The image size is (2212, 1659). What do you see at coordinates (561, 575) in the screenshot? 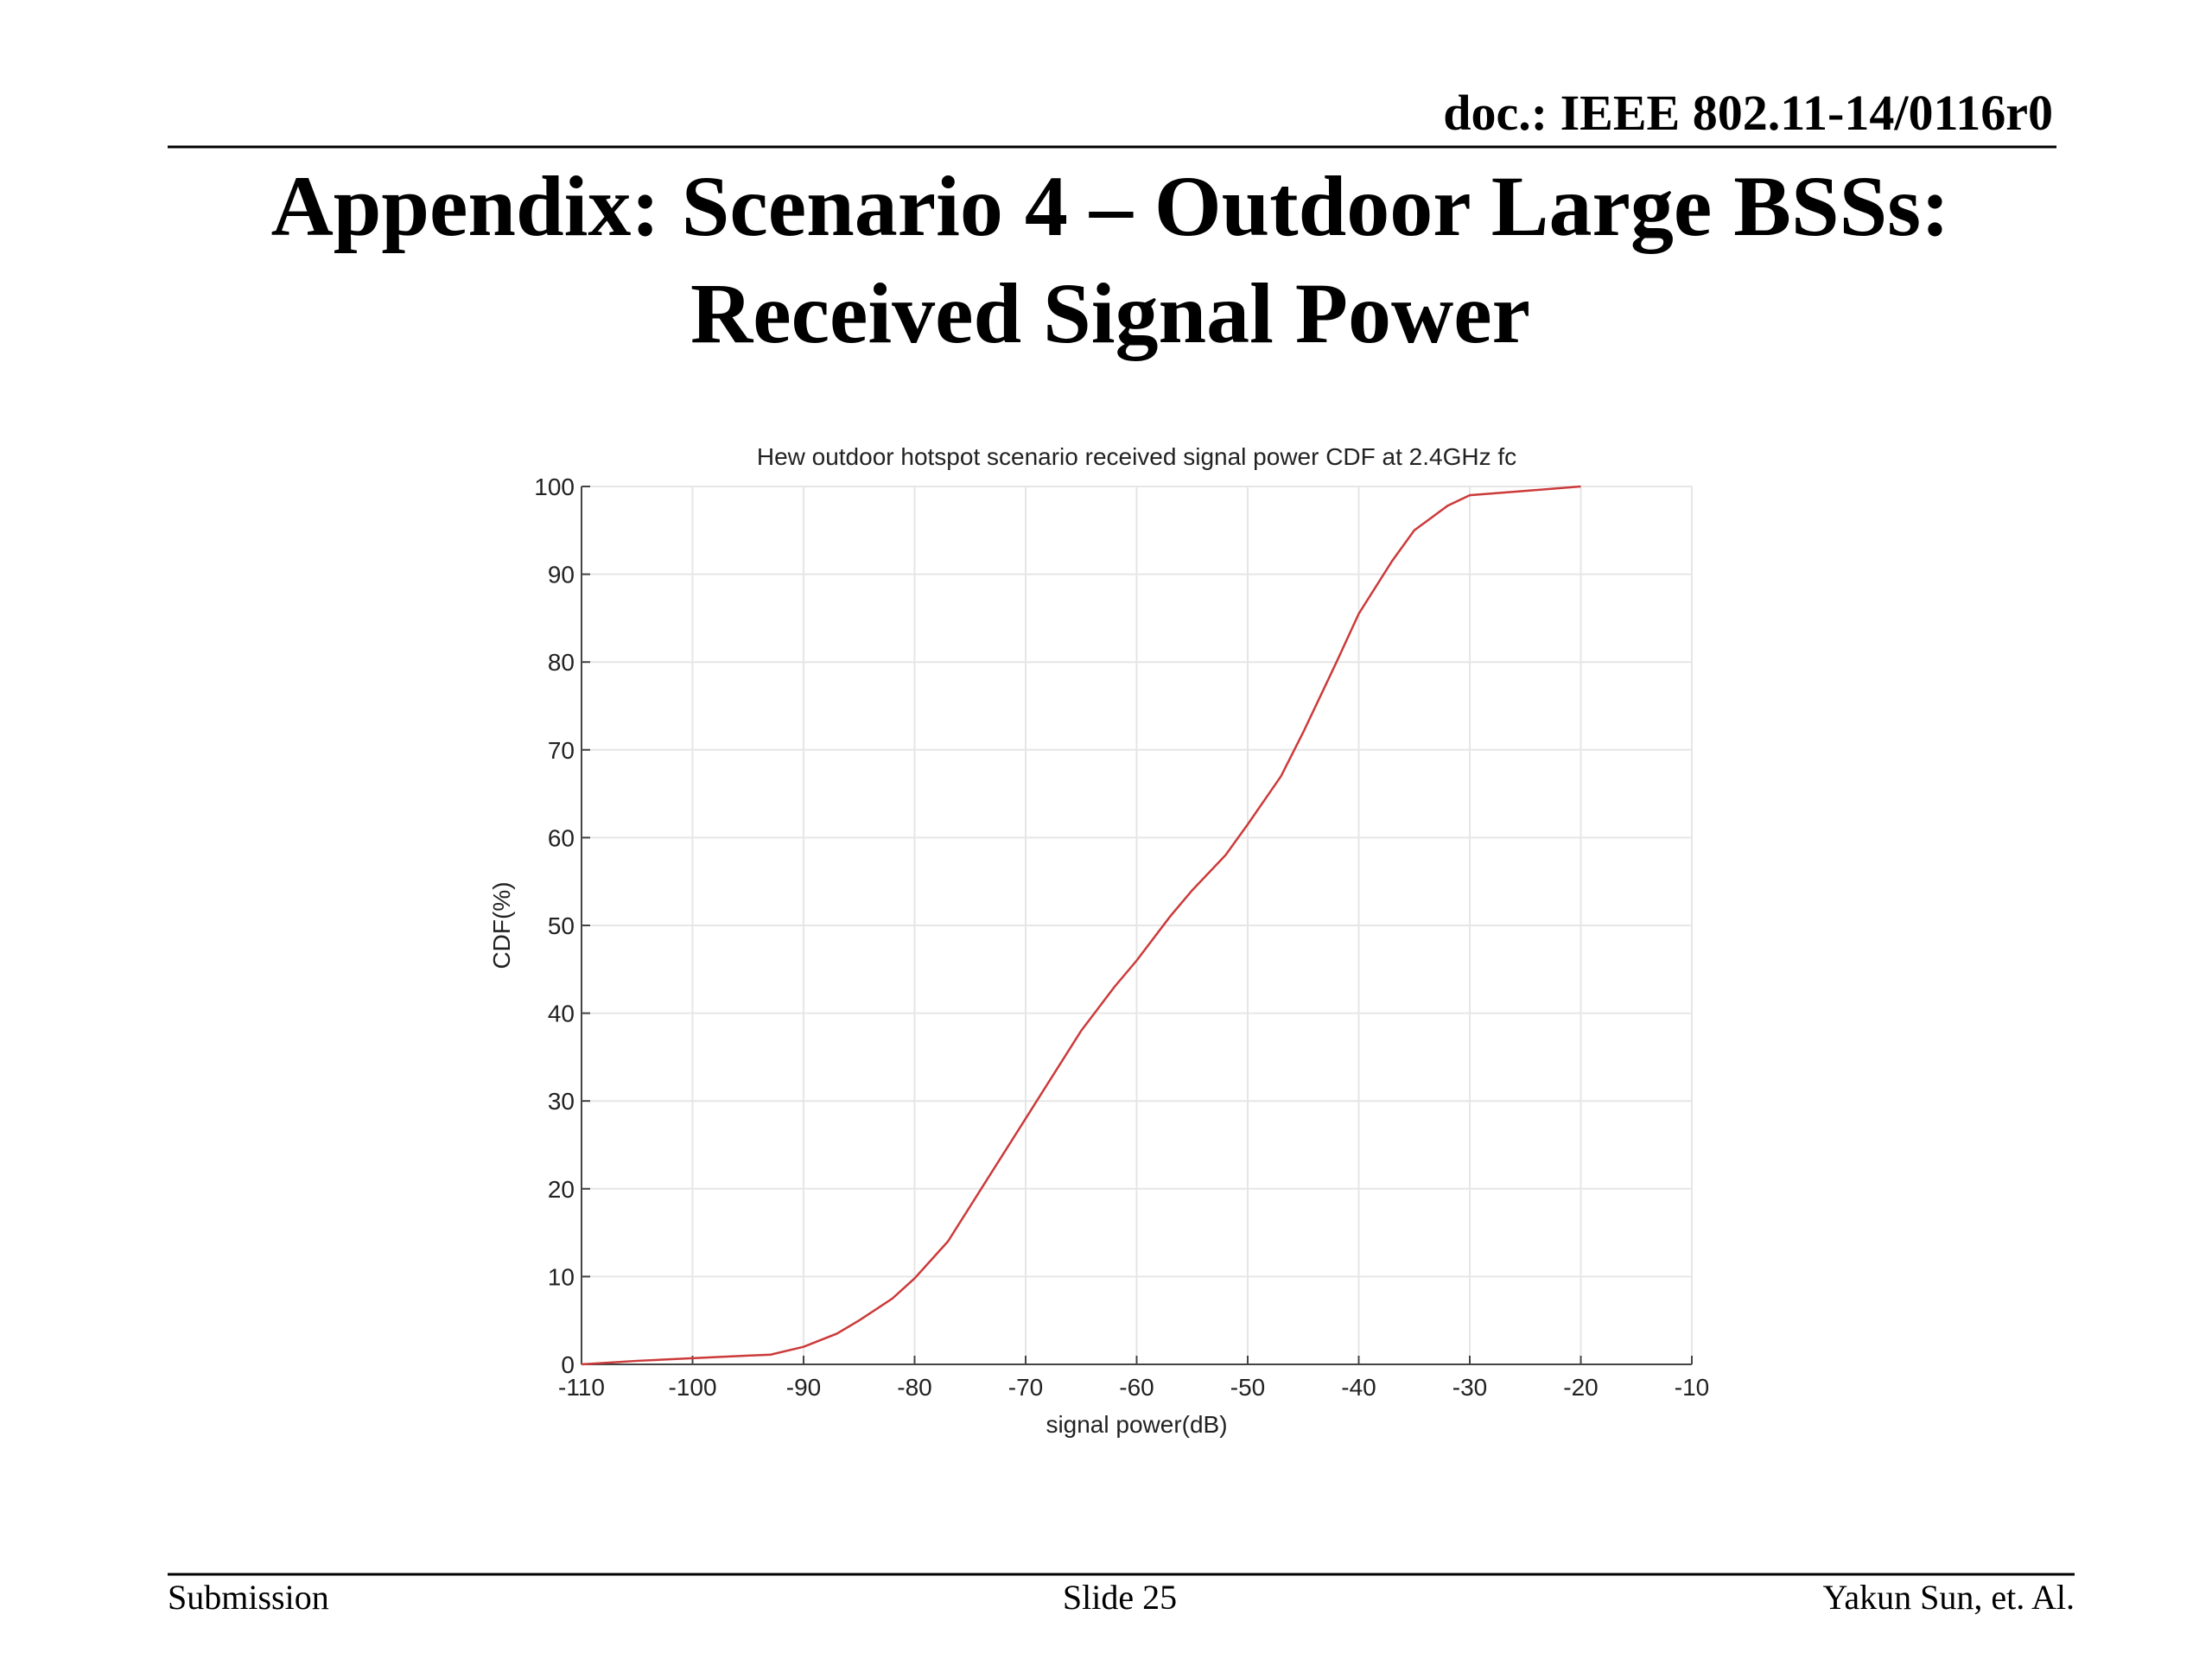
I see `y-tick-label: 90` at bounding box center [561, 575].